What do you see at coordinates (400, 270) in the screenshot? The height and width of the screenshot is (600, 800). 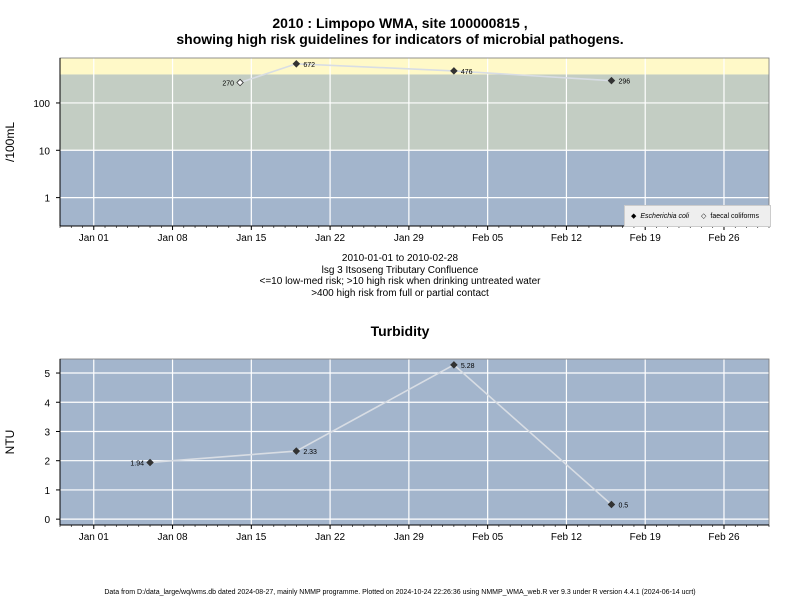 I see `caption-site-name: lsg 3 Itsoseng Tributary Confluence` at bounding box center [400, 270].